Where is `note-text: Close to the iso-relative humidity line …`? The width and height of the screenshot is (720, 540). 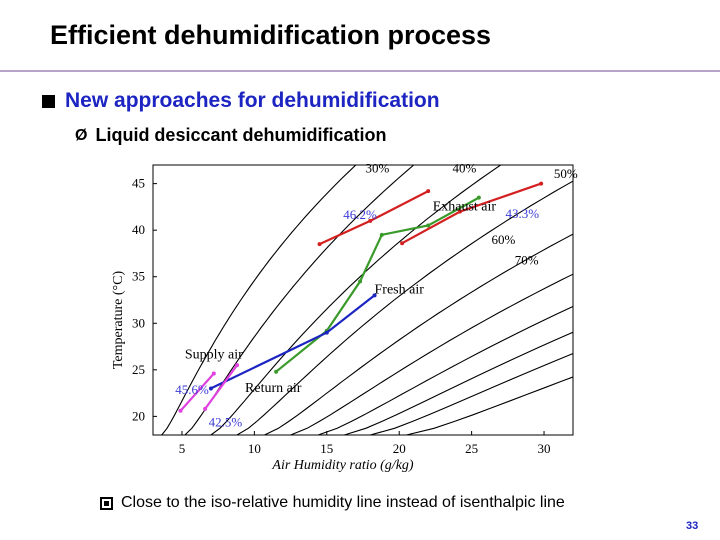 note-text: Close to the iso-relative humidity line … is located at coordinates (343, 502).